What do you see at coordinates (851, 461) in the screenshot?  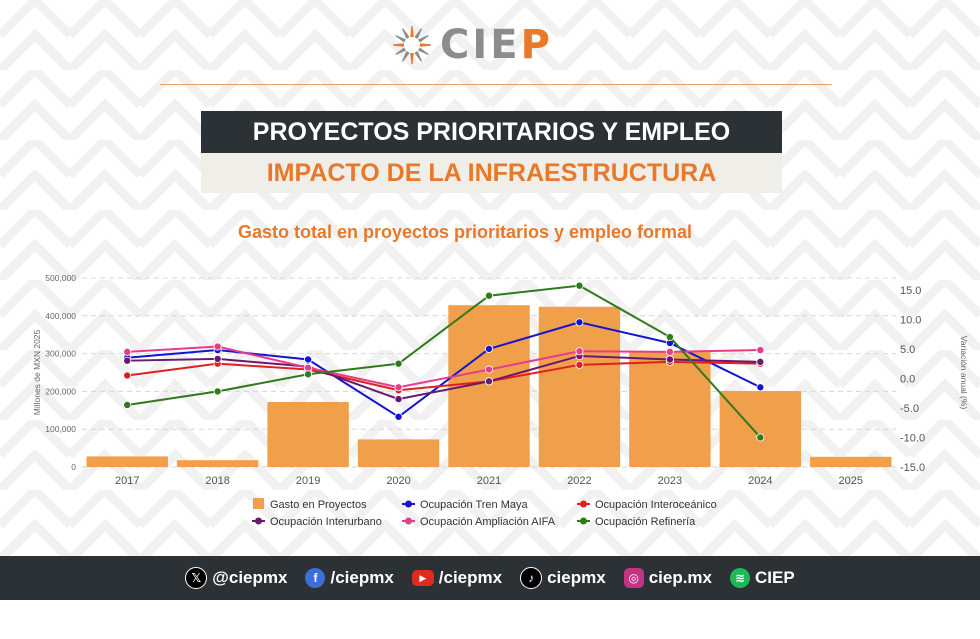 I see `bar-2025` at bounding box center [851, 461].